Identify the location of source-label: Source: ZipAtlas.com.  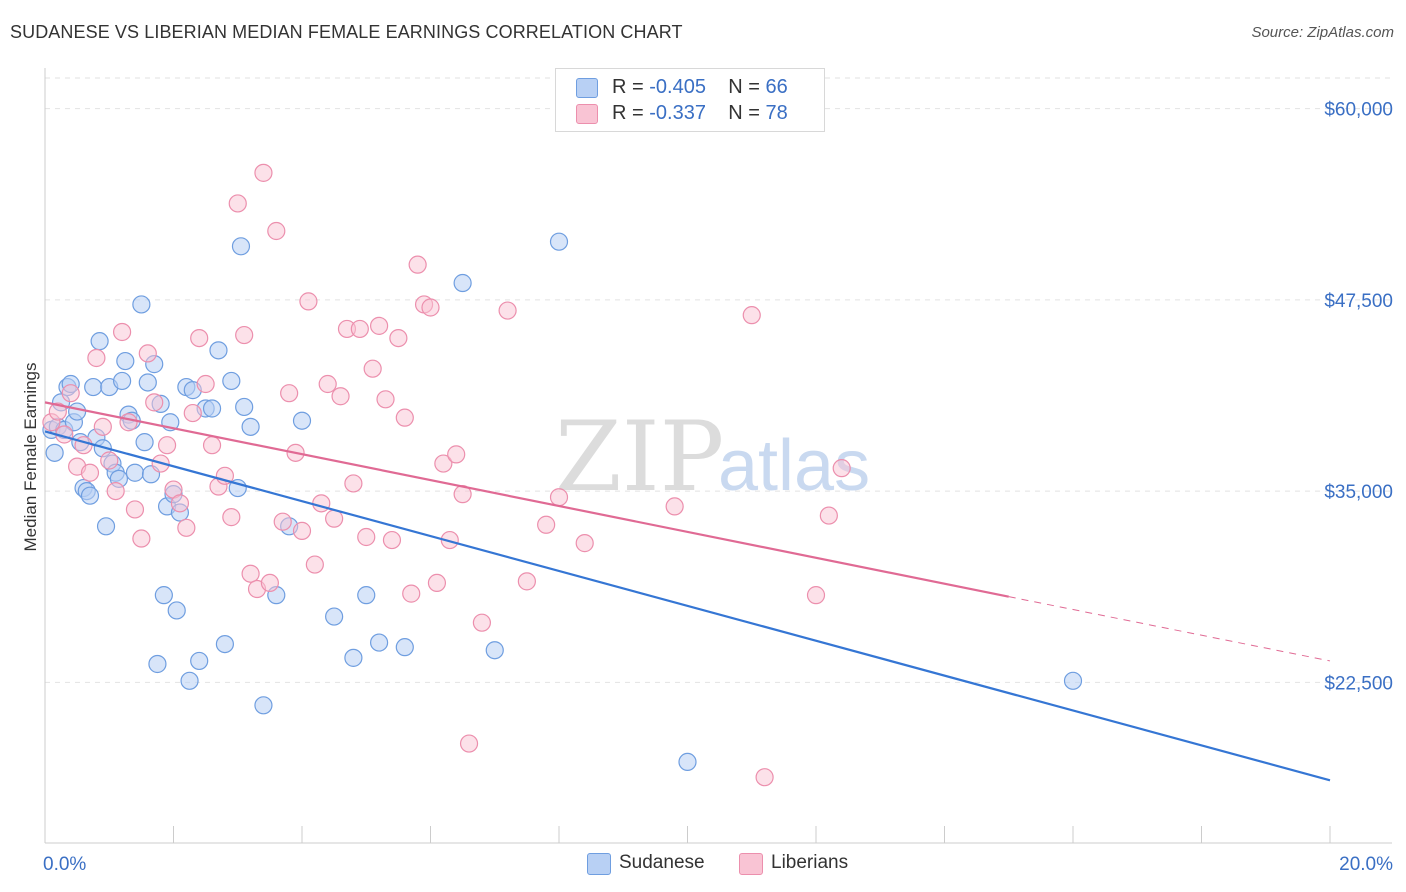
(1322, 32).